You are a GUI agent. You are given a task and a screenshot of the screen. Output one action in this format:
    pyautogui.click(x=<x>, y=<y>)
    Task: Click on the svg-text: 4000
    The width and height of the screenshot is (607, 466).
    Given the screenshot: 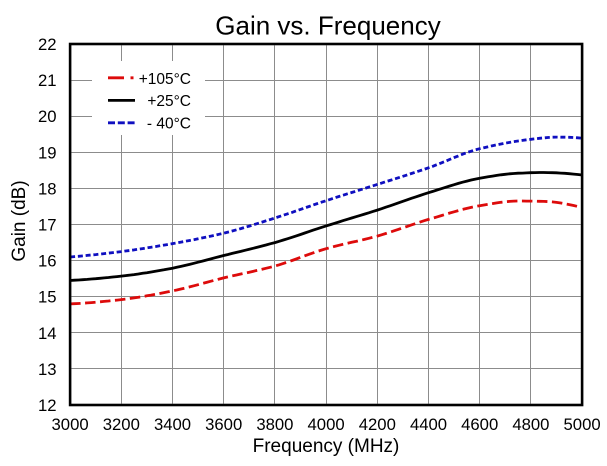 What is the action you would take?
    pyautogui.click(x=326, y=424)
    